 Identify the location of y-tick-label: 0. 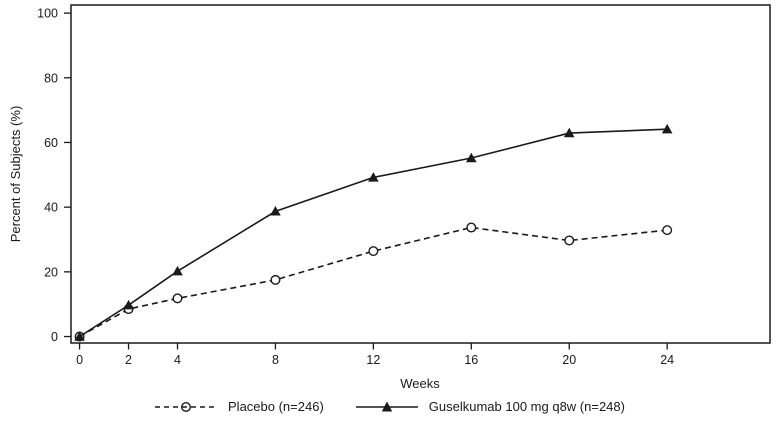
(54, 337).